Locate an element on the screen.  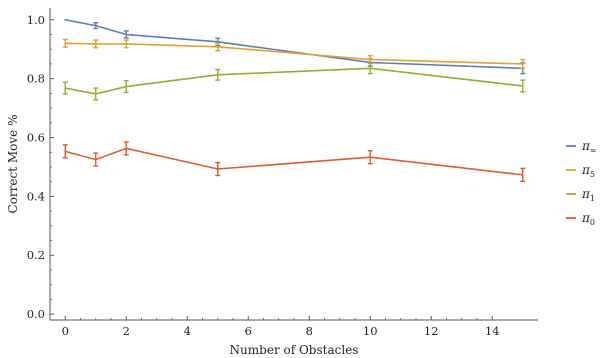
legend-label: π∞ is located at coordinates (589, 147).